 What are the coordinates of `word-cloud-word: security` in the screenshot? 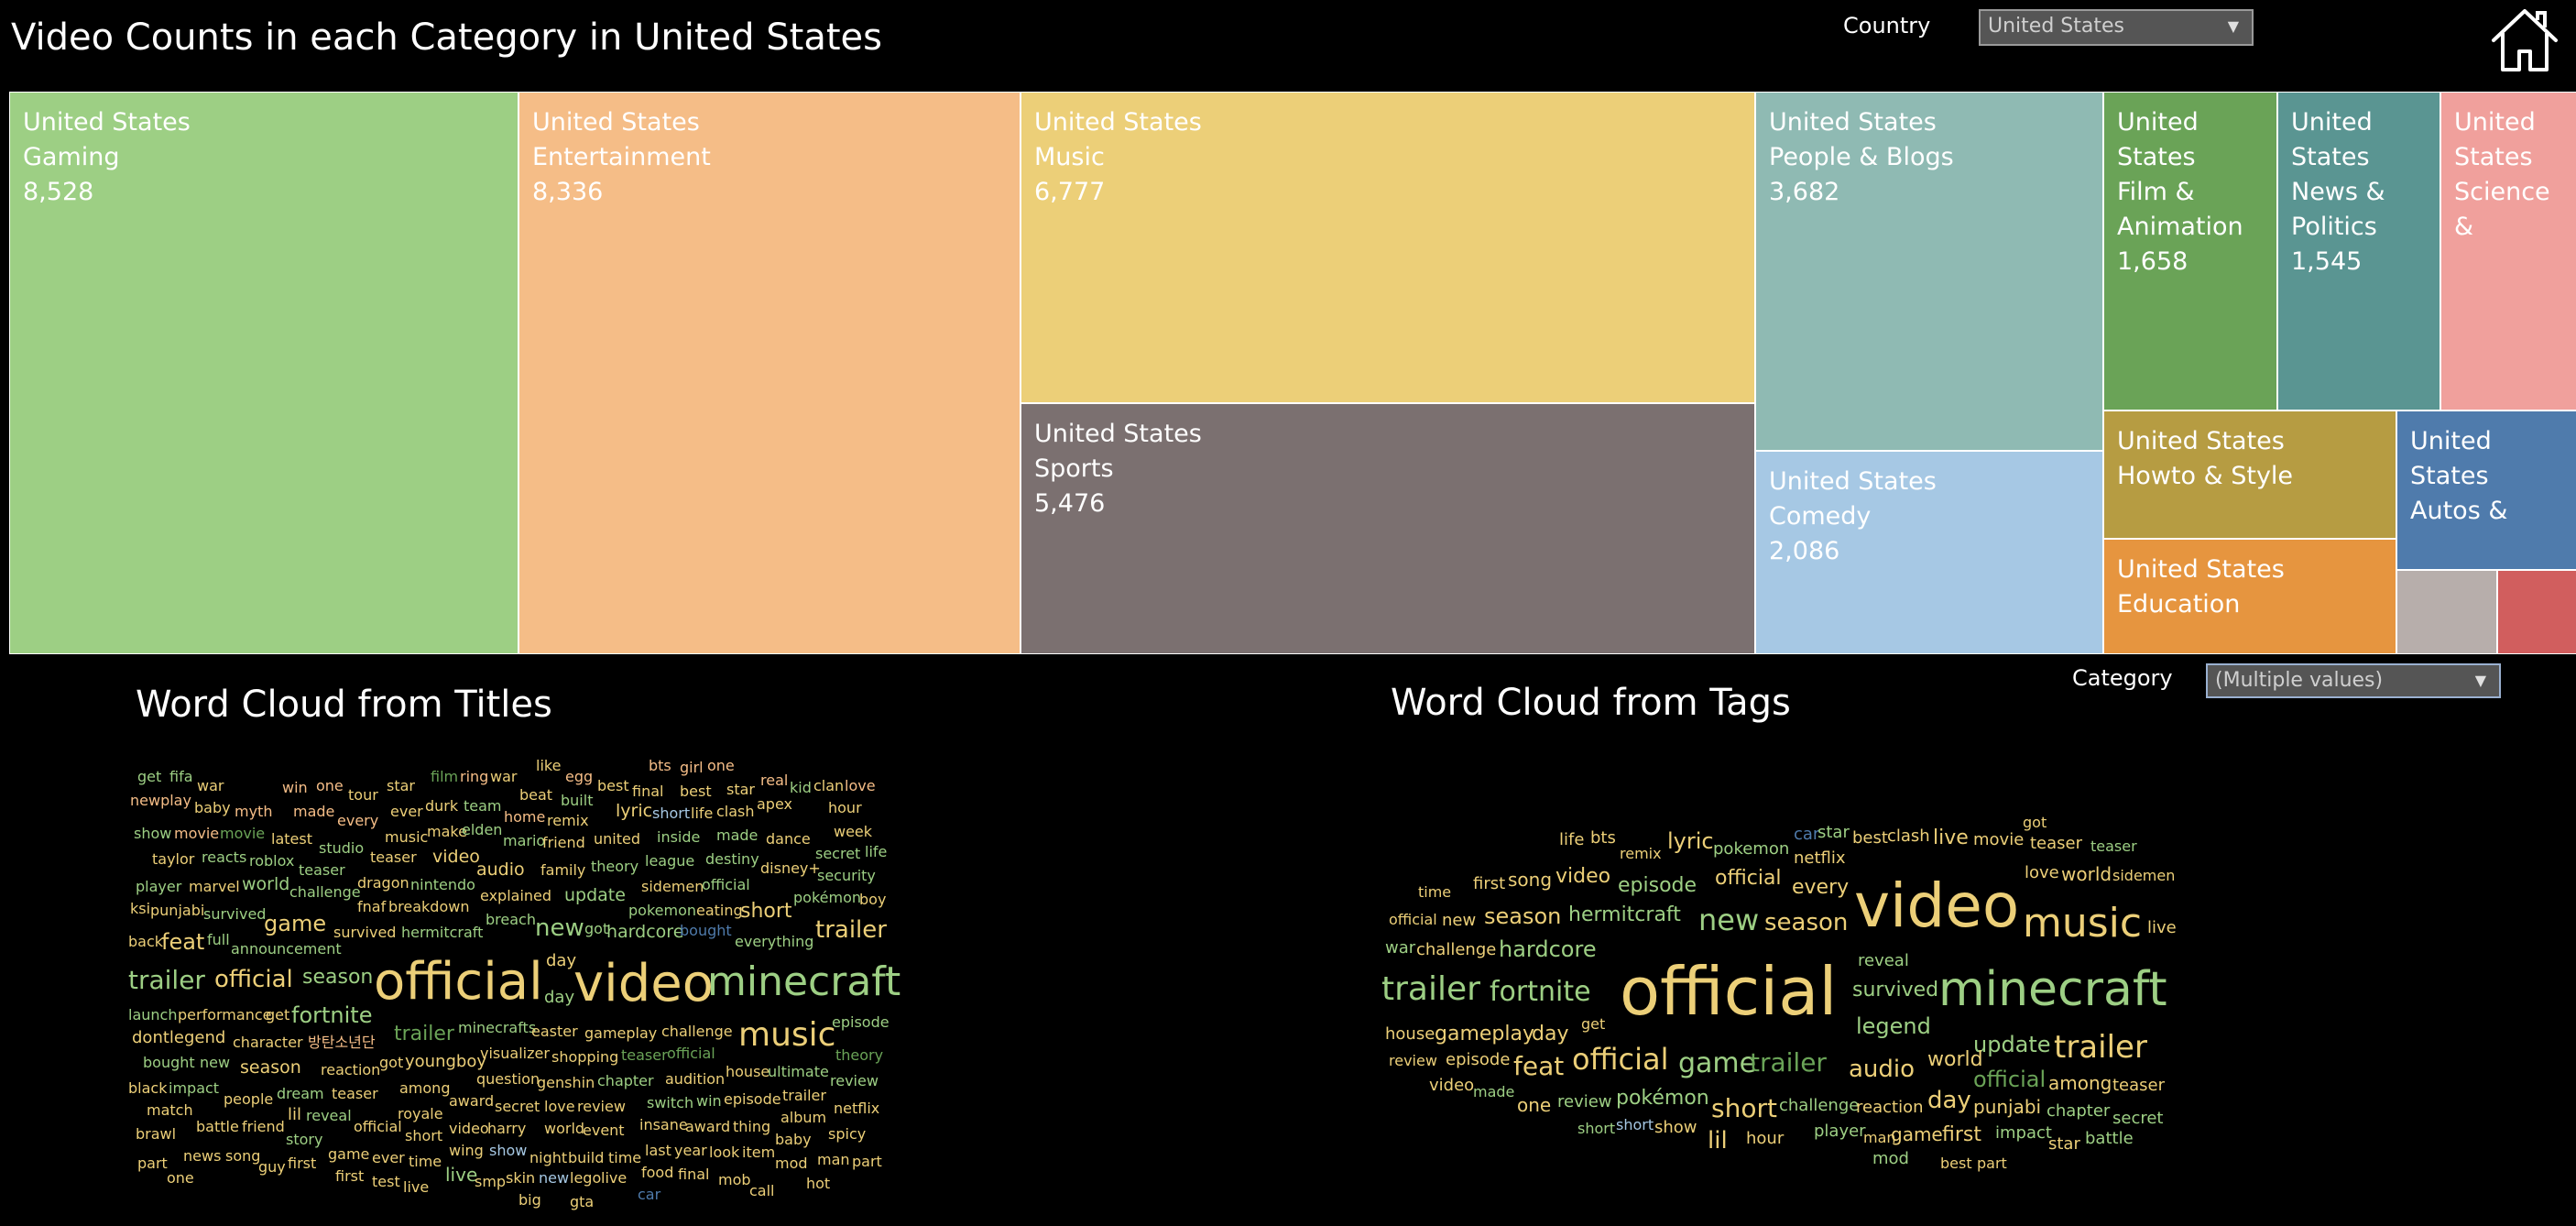 It's located at (847, 876).